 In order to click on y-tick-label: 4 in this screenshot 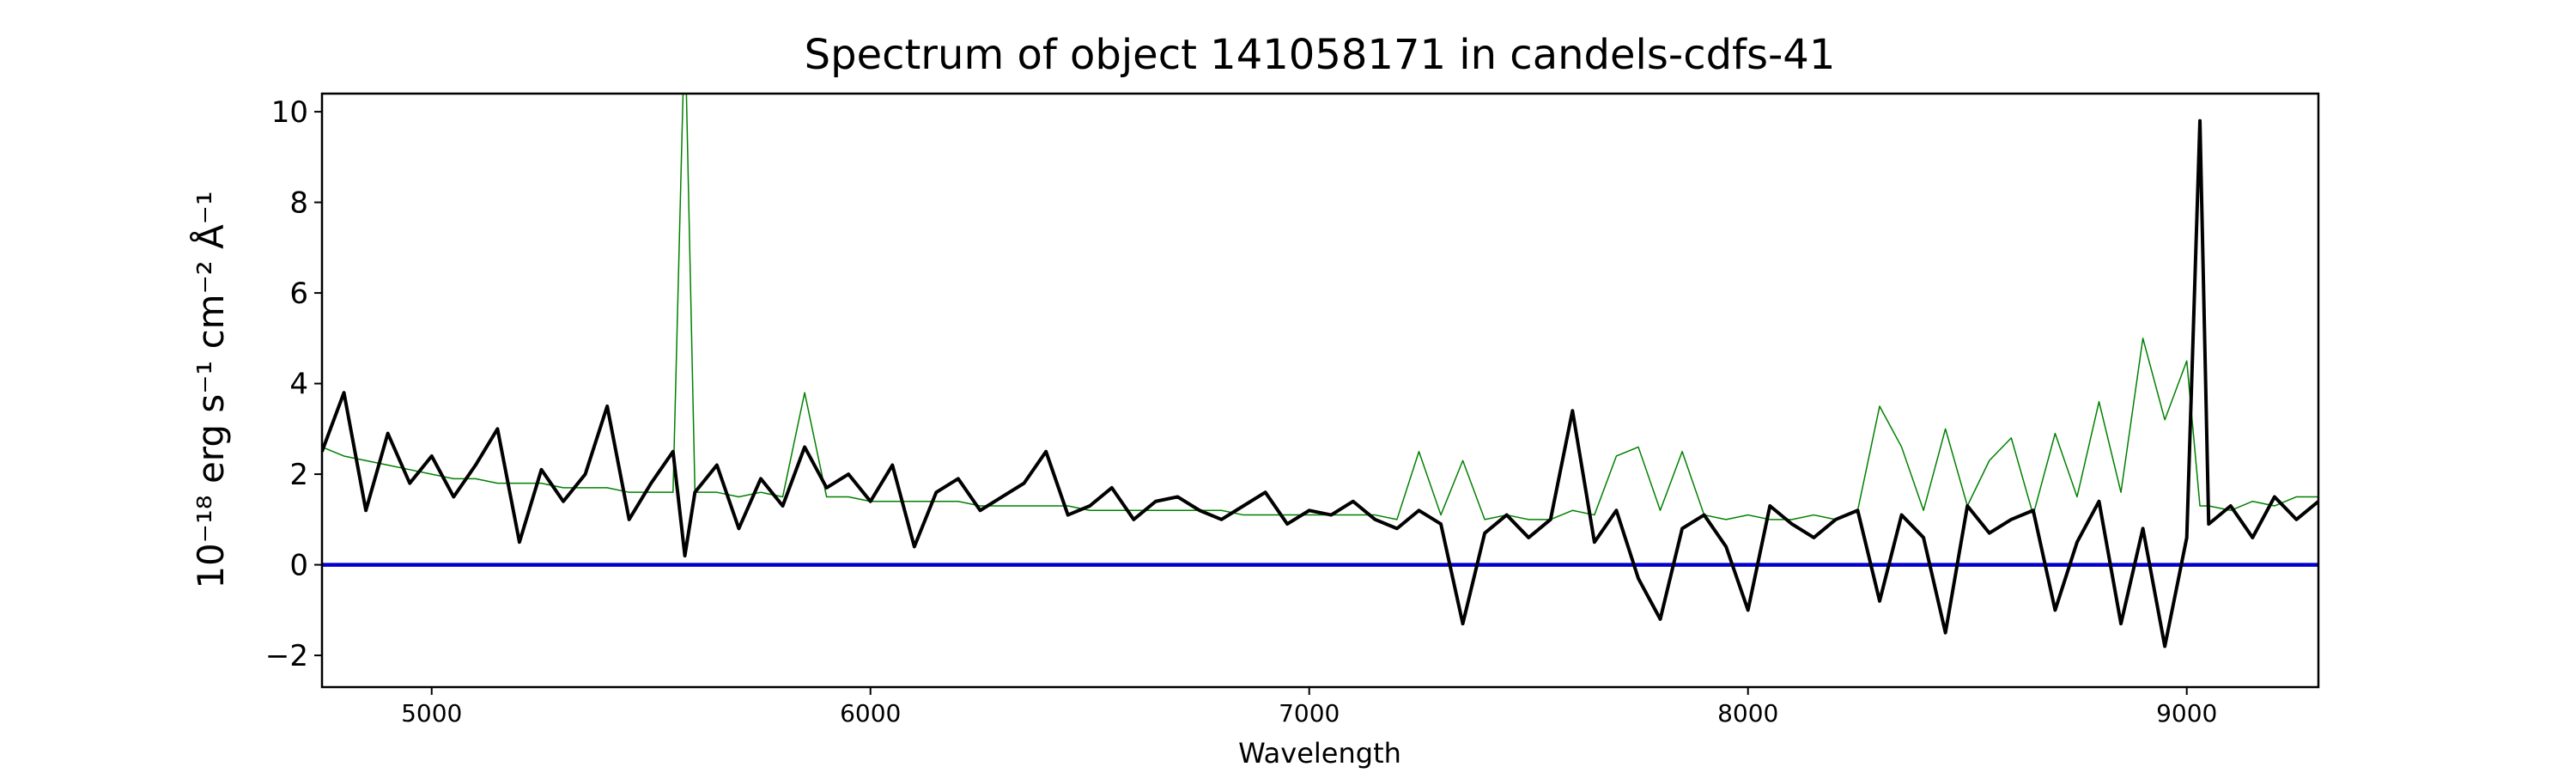, I will do `click(298, 385)`.